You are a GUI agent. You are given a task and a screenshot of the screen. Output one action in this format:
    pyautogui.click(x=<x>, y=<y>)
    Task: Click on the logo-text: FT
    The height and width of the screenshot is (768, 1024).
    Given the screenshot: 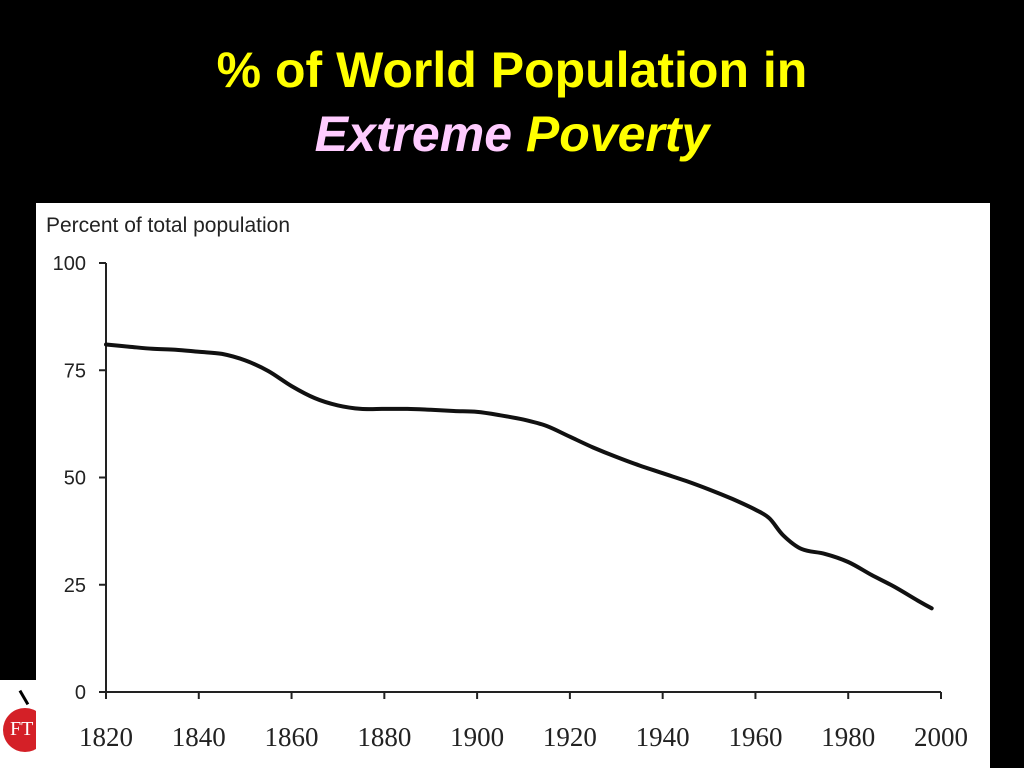 What is the action you would take?
    pyautogui.click(x=22, y=729)
    